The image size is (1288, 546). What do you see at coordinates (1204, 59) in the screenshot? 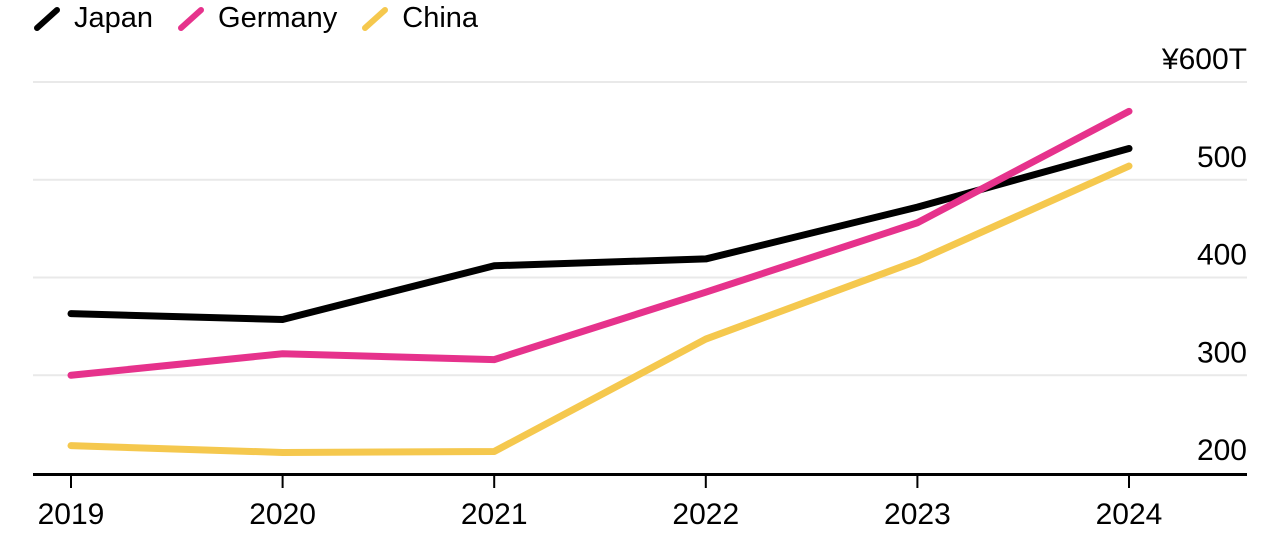
I see `y-axis-label-600: ¥600T` at bounding box center [1204, 59].